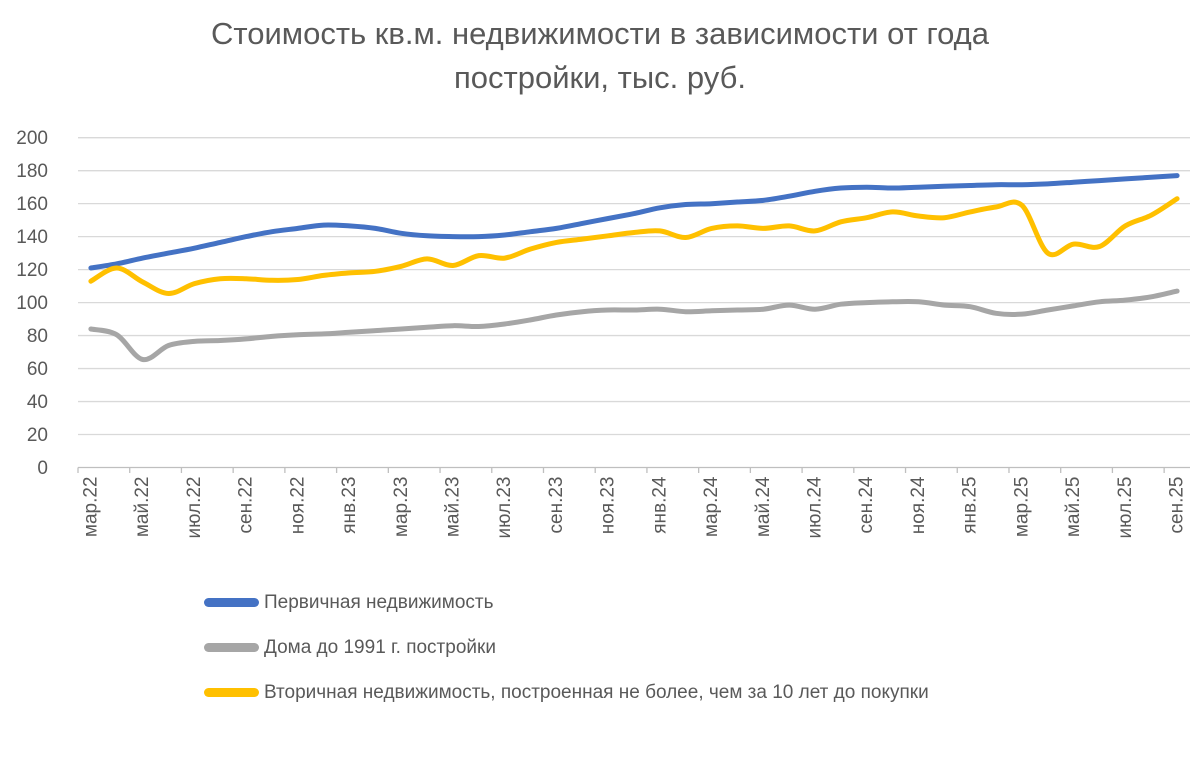 Image resolution: width=1200 pixels, height=780 pixels. I want to click on x-axis-tick-label-ноя.23: ноя.23, so click(608, 506).